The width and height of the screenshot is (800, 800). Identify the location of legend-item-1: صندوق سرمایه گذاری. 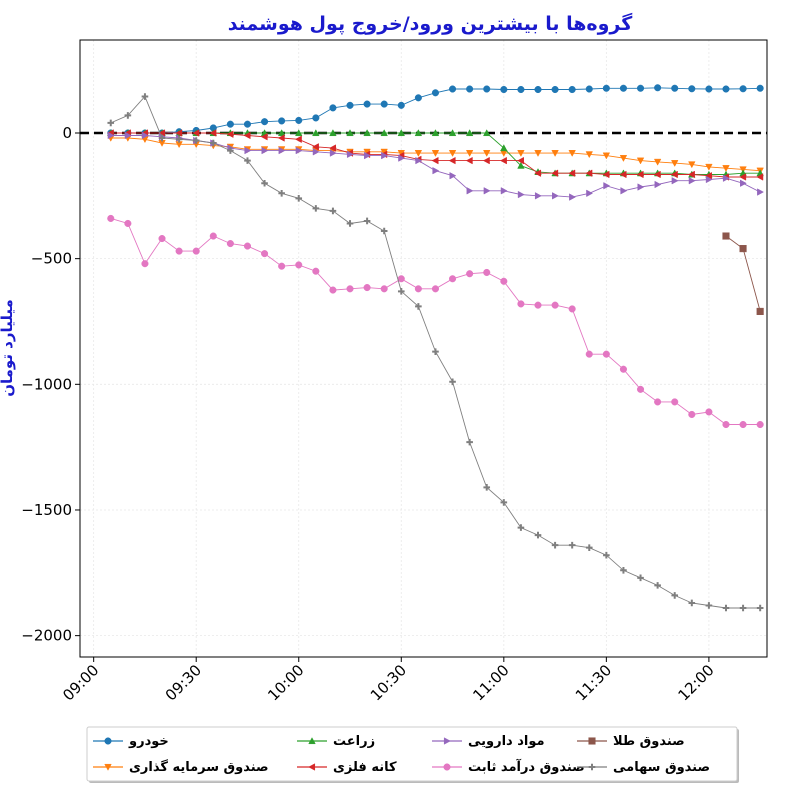
(181, 767).